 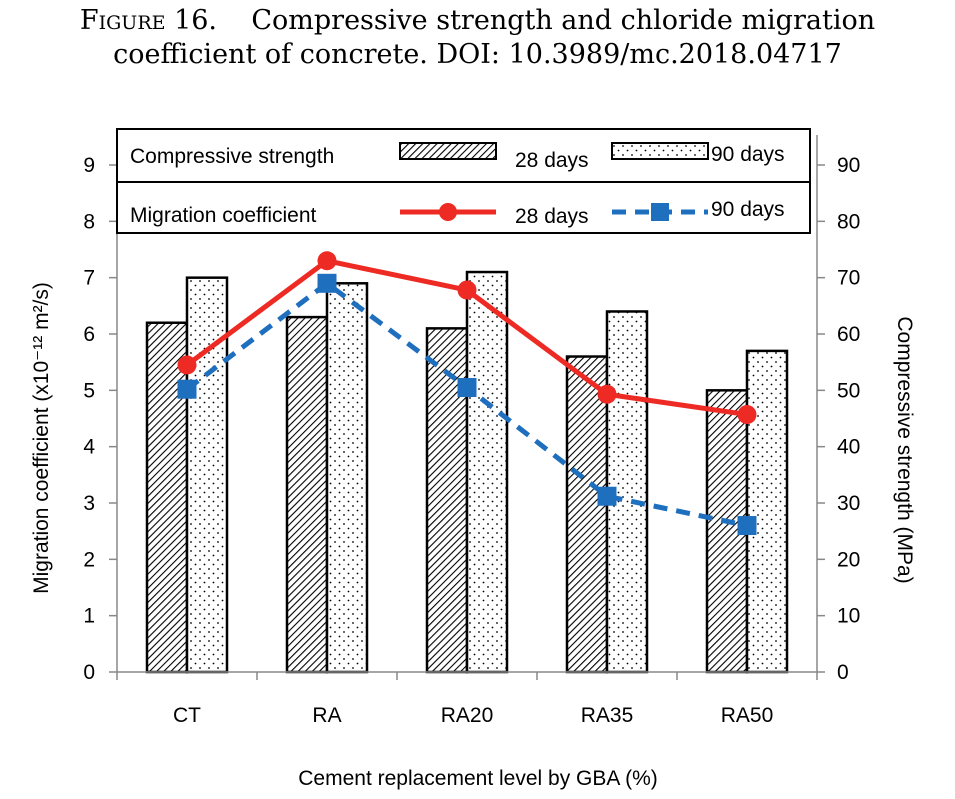 I want to click on right-tick-label: 90, so click(x=848, y=165).